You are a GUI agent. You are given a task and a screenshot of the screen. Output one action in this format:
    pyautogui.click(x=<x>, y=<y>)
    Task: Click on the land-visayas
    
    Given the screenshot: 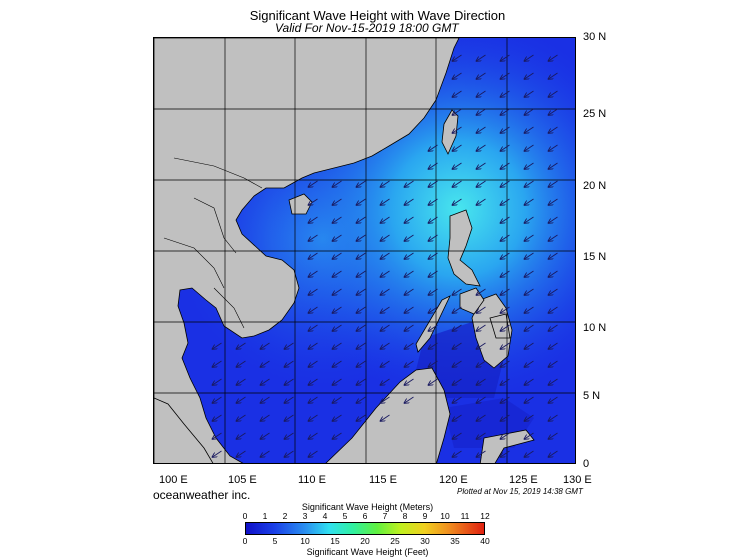 What is the action you would take?
    pyautogui.click(x=485, y=313)
    